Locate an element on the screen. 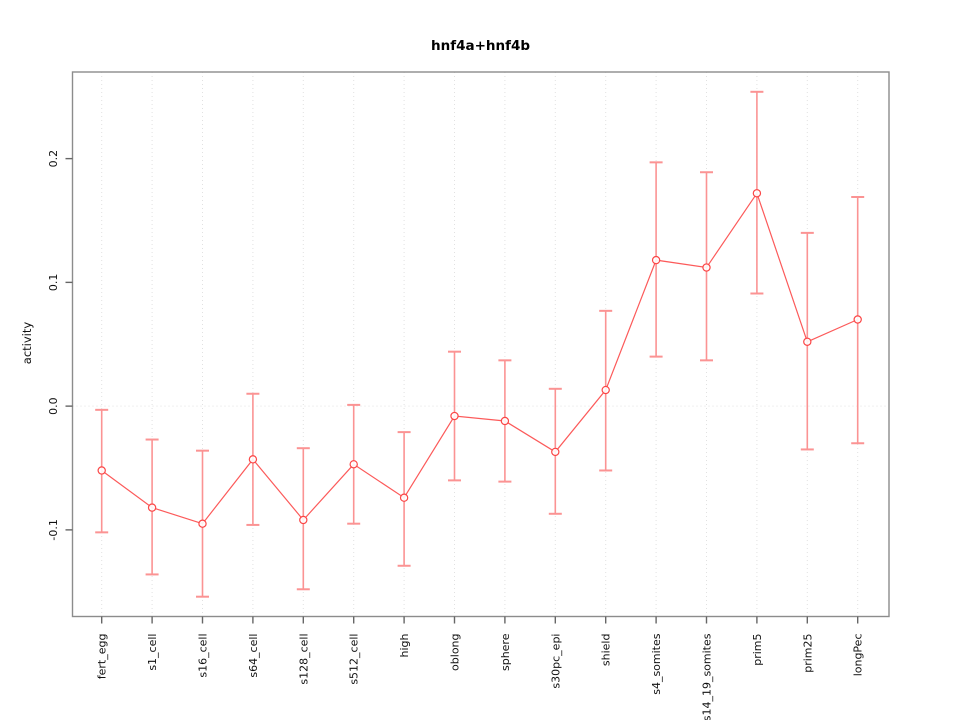 The width and height of the screenshot is (960, 720). y-tick-label: 0.2 is located at coordinates (53, 159).